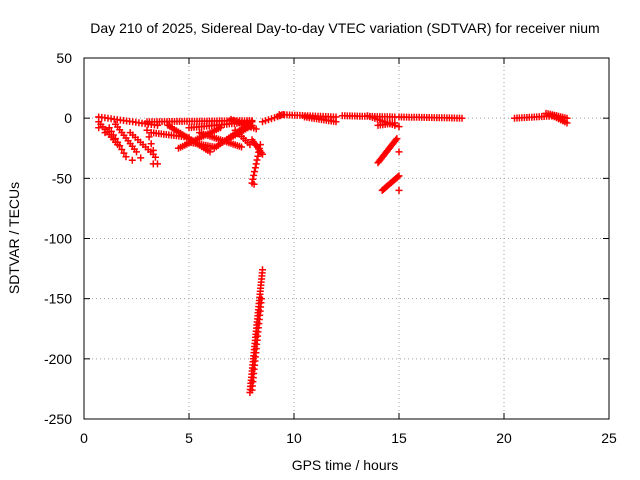 The width and height of the screenshot is (640, 480). Describe the element at coordinates (62, 178) in the screenshot. I see `y-tick-label: -50` at that location.